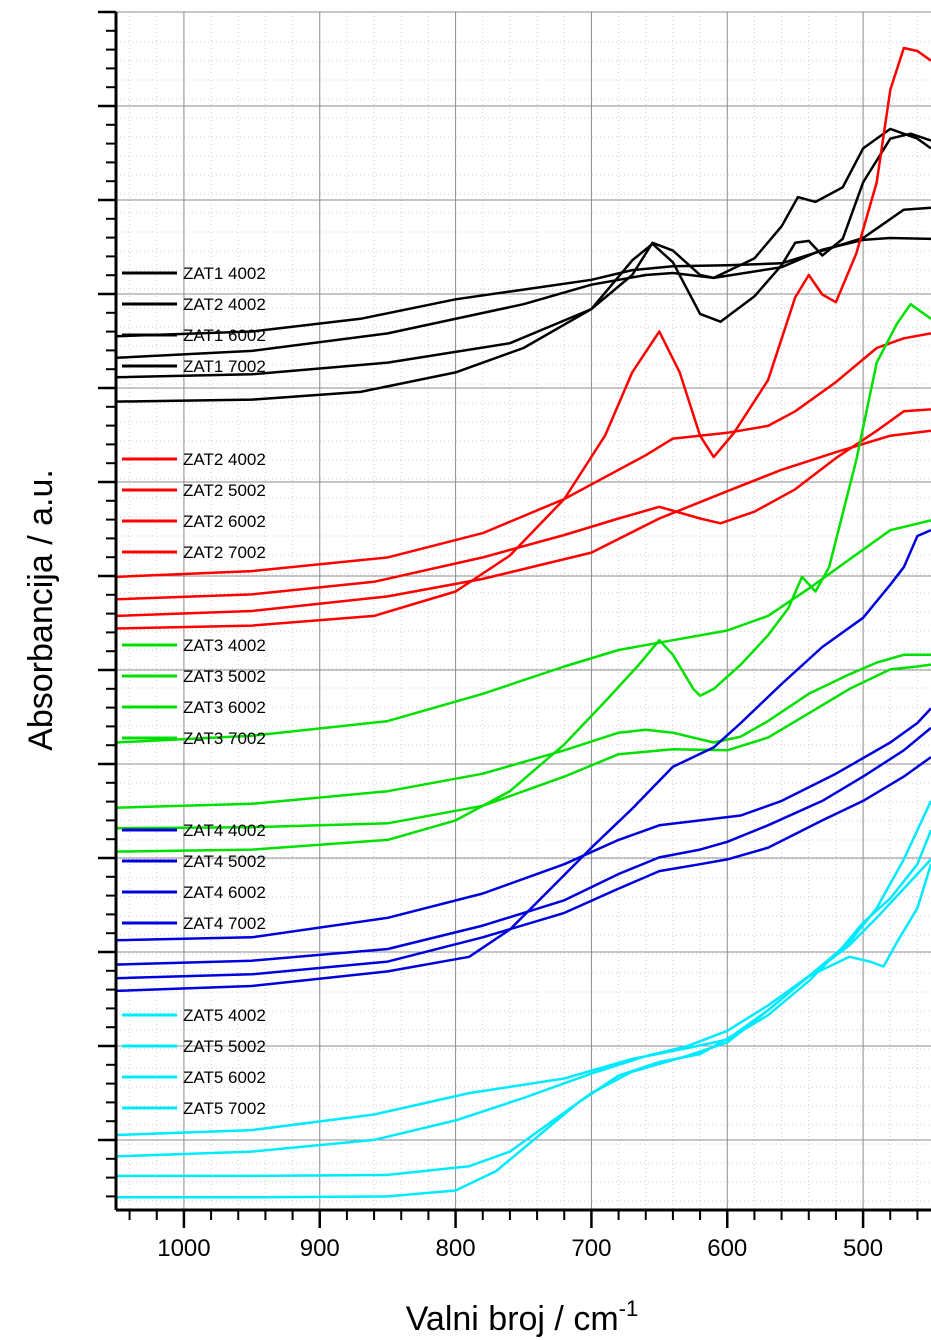 The width and height of the screenshot is (931, 1340). Describe the element at coordinates (224, 521) in the screenshot. I see `legend-label: ZAT2 6002` at that location.